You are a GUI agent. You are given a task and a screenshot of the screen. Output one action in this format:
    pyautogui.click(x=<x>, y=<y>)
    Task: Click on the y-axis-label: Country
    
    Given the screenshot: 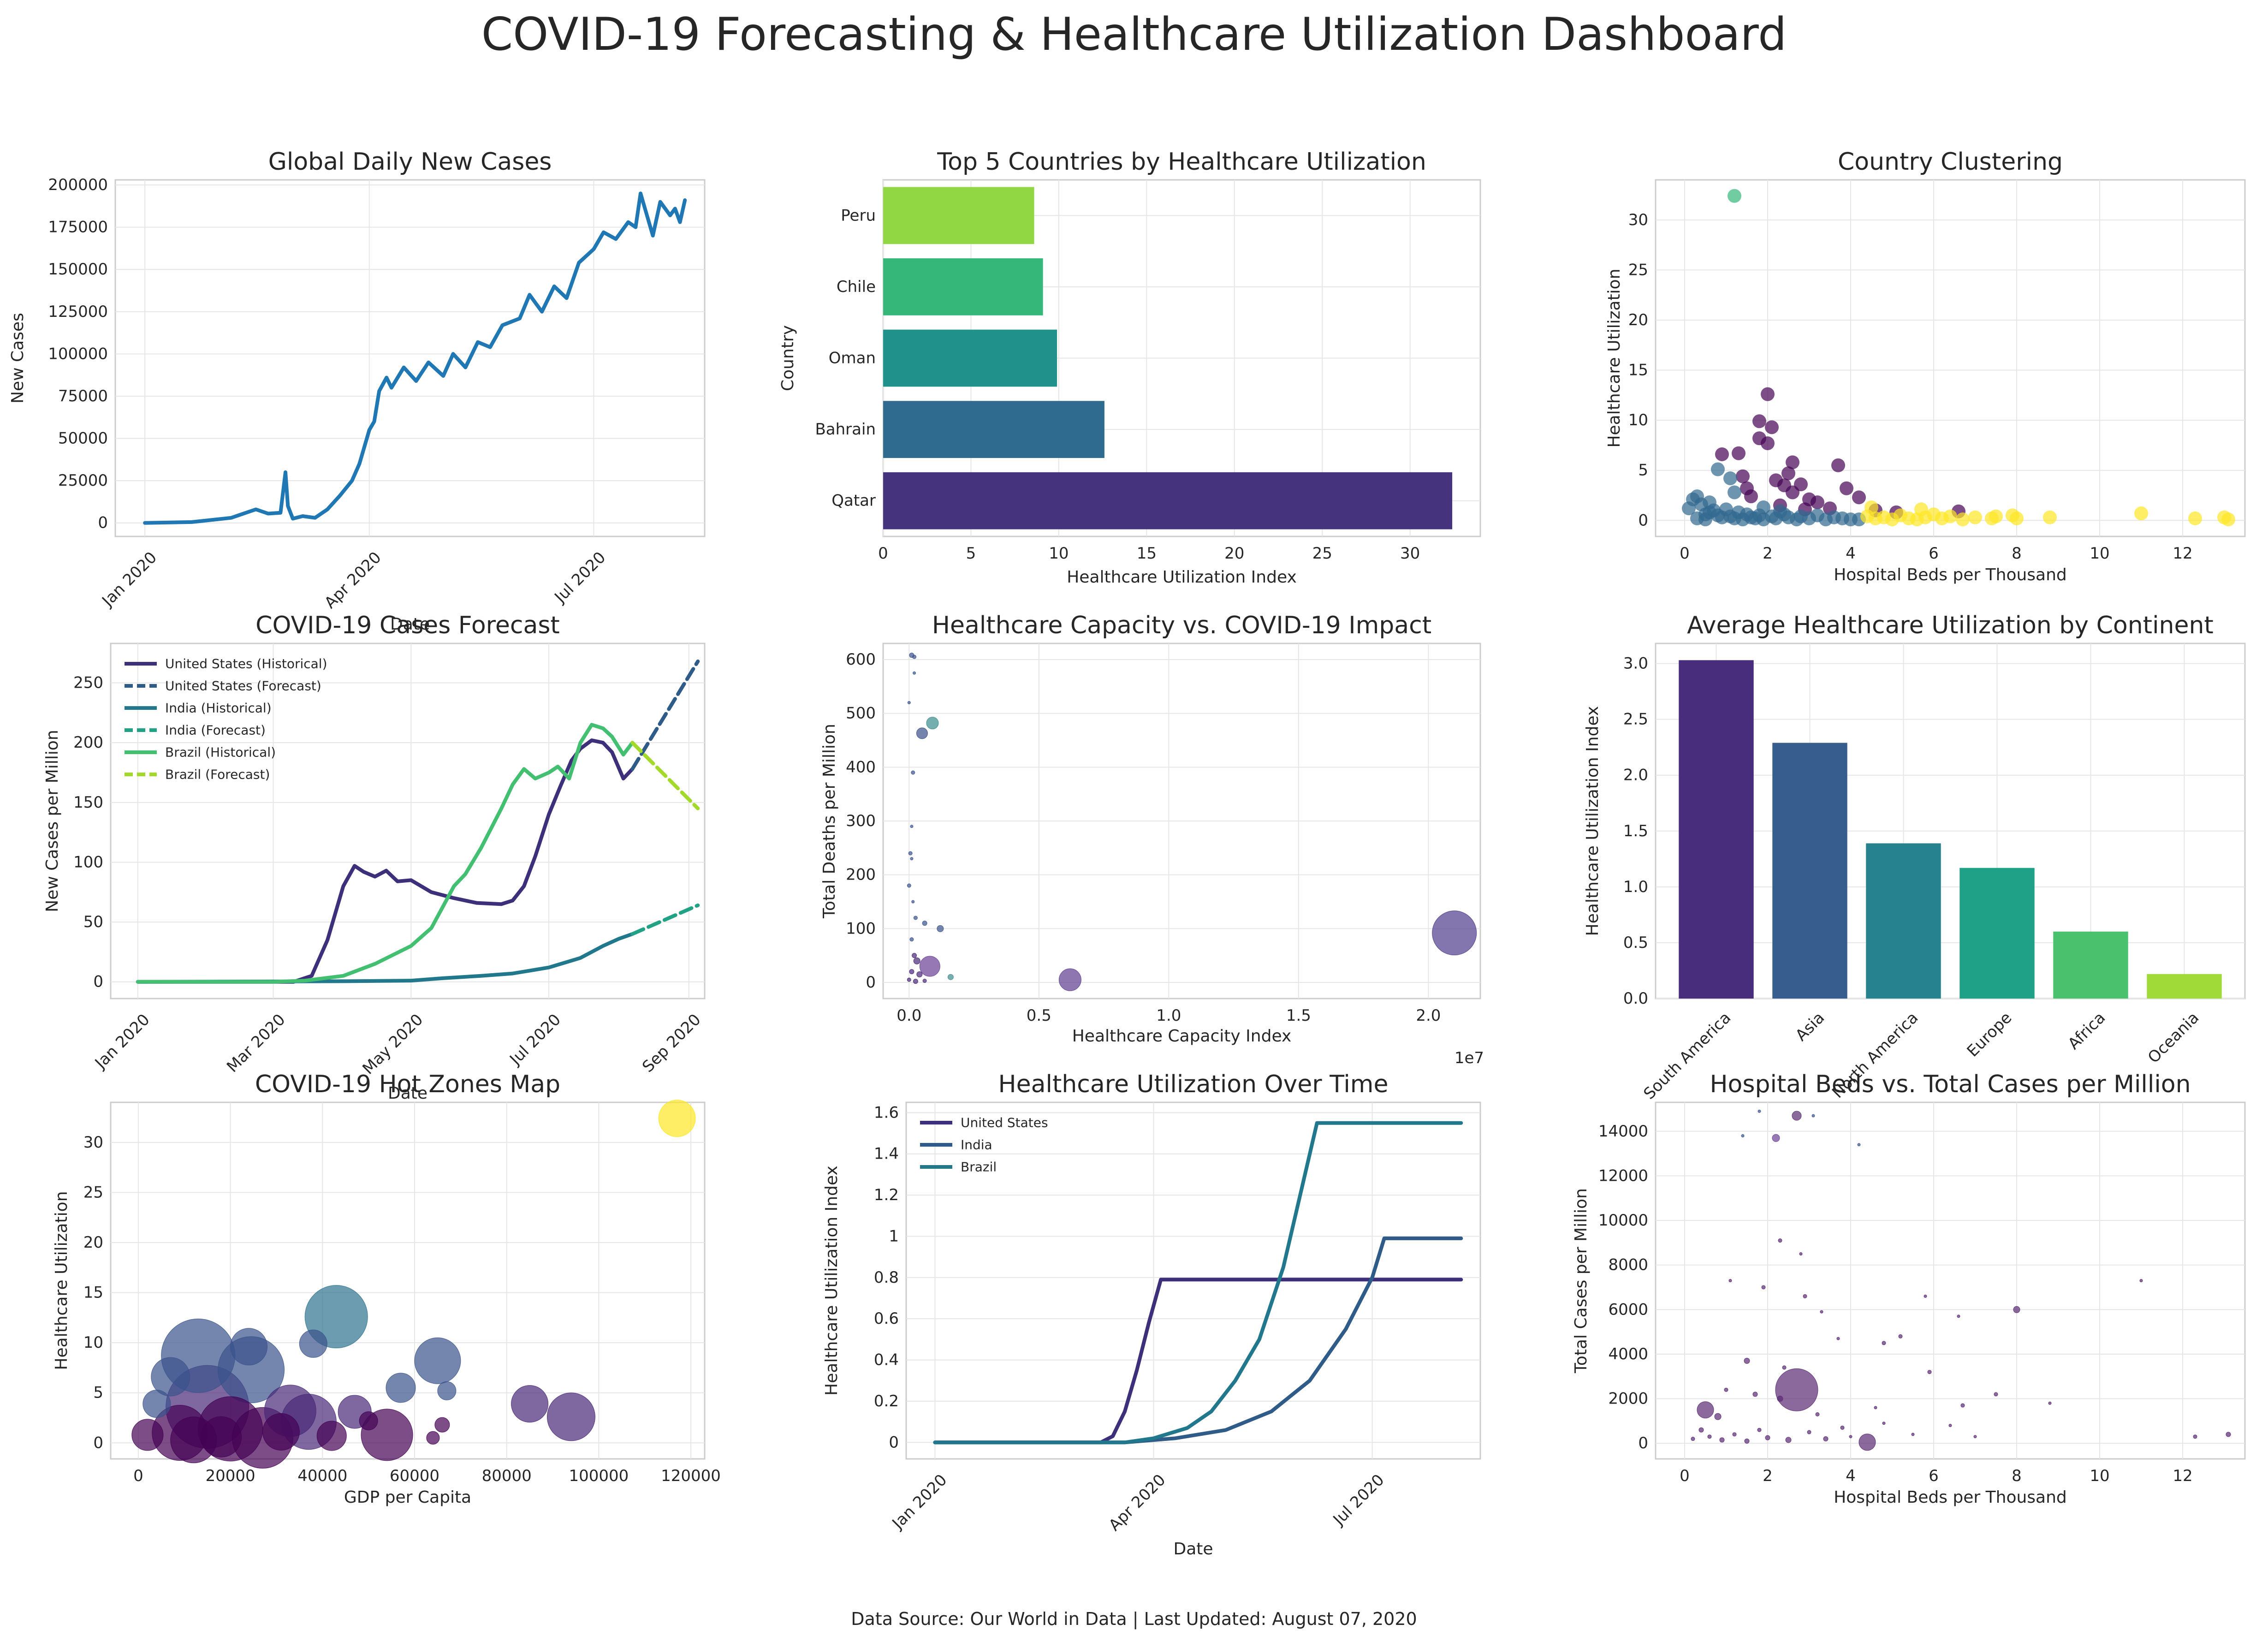 What is the action you would take?
    pyautogui.click(x=787, y=358)
    